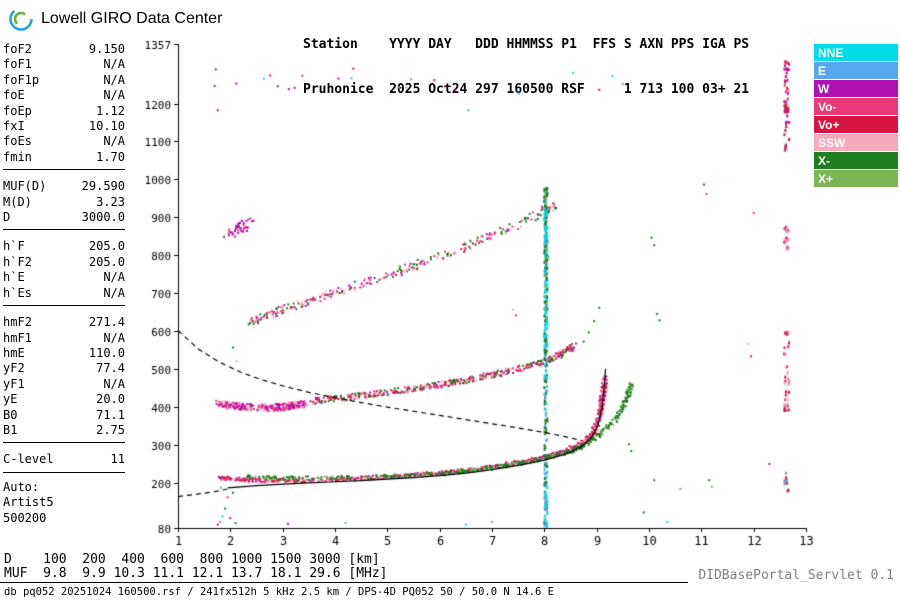  What do you see at coordinates (64, 399) in the screenshot?
I see `param-row: yE 20.0` at bounding box center [64, 399].